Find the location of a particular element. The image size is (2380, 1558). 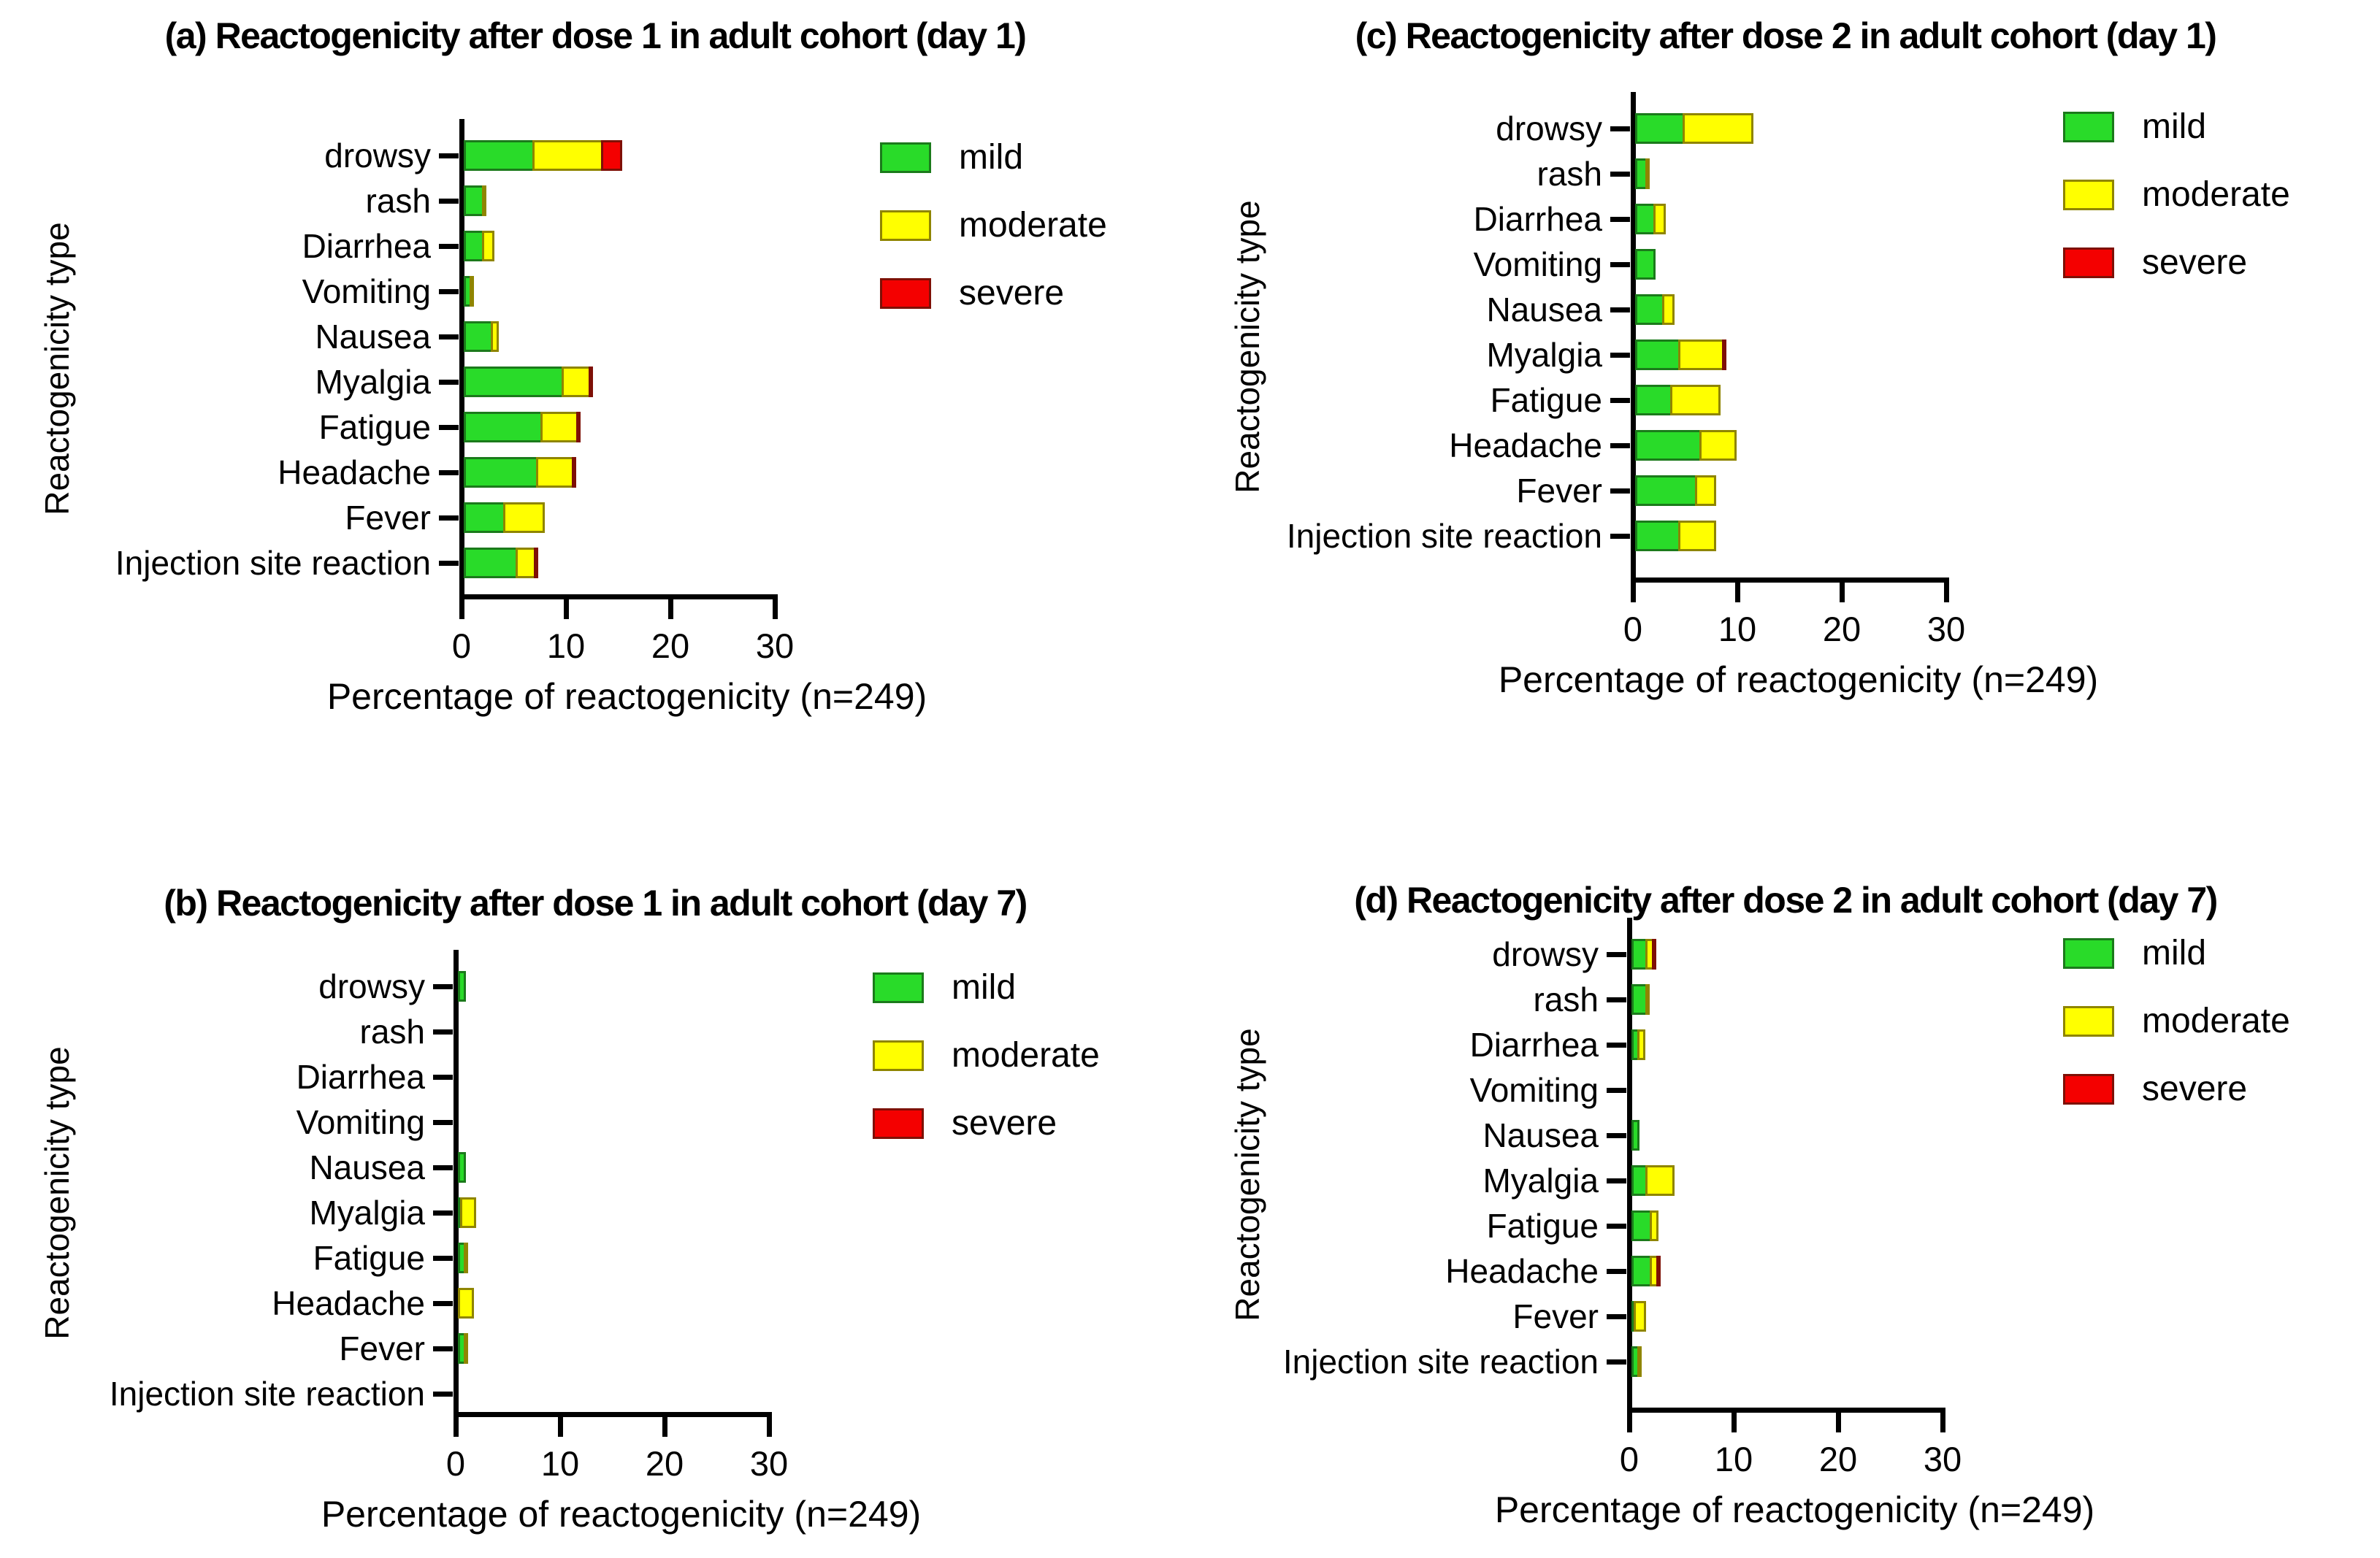

x-tick-label: 20 is located at coordinates (670, 645).